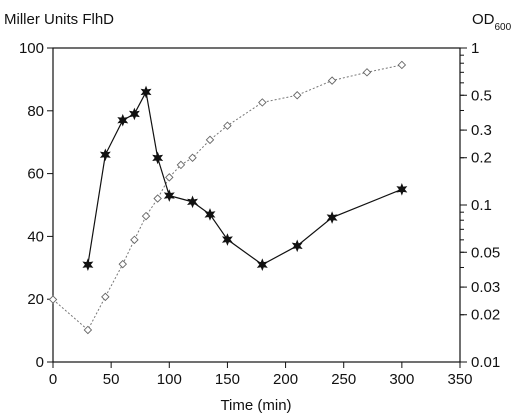 The height and width of the screenshot is (414, 520). Describe the element at coordinates (40, 362) in the screenshot. I see `left-y-tick-label: 0` at that location.